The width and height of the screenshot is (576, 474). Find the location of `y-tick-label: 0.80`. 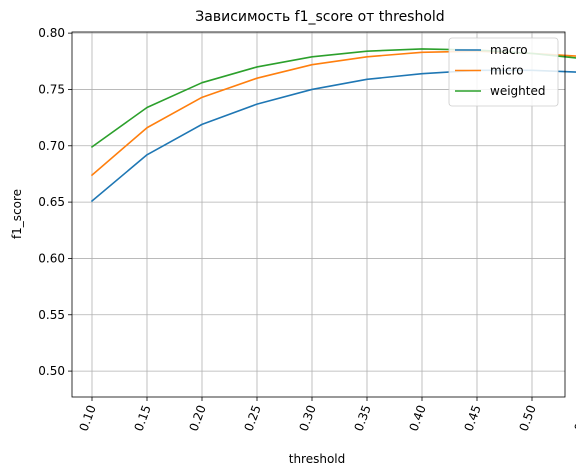

y-tick-label: 0.80 is located at coordinates (51, 33).